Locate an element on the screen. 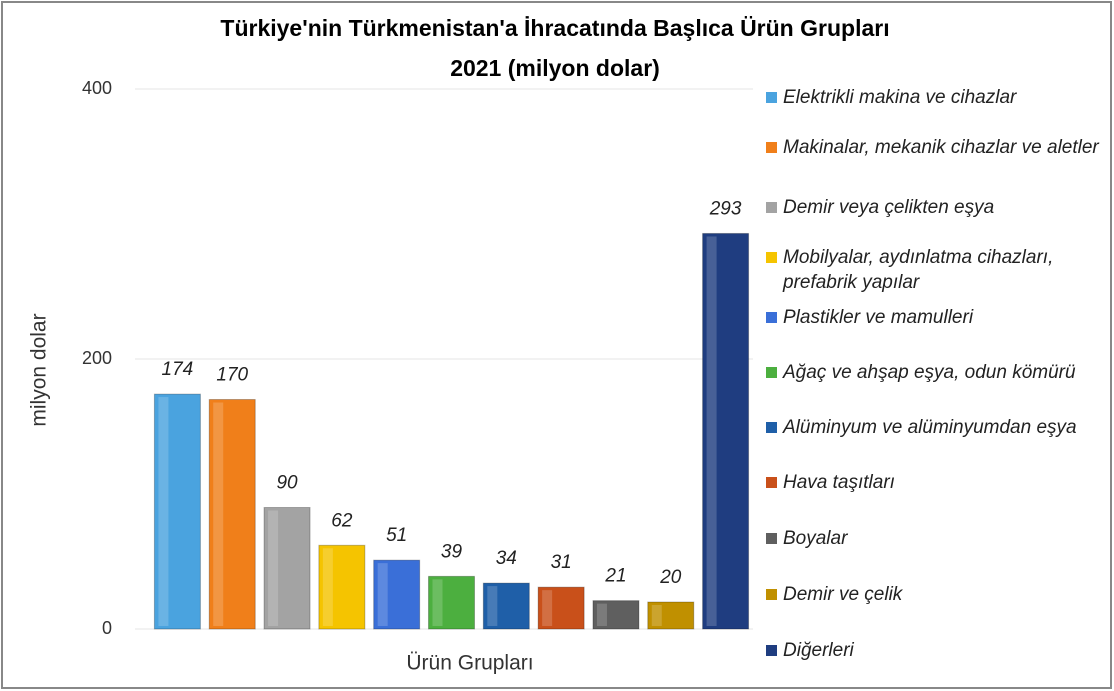 Image resolution: width=1114 pixels, height=691 pixels. legend-item: Demir veya çelikten eşya is located at coordinates (939, 207).